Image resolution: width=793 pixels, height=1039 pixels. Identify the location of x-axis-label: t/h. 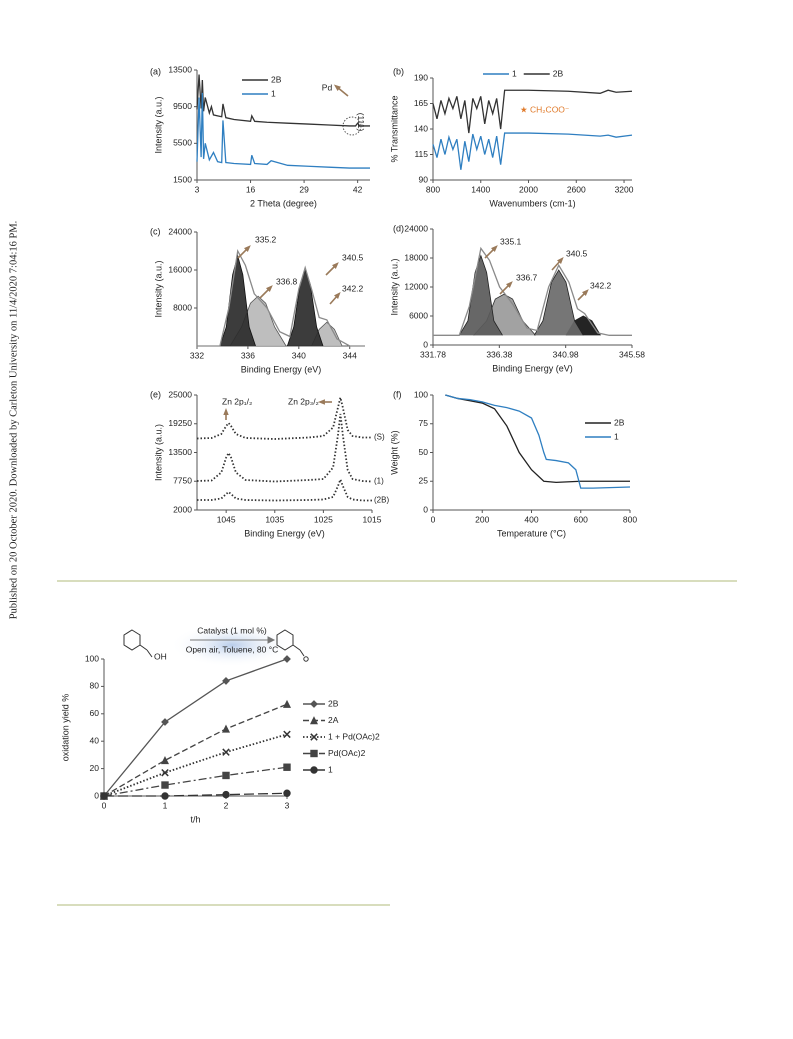
(195, 819).